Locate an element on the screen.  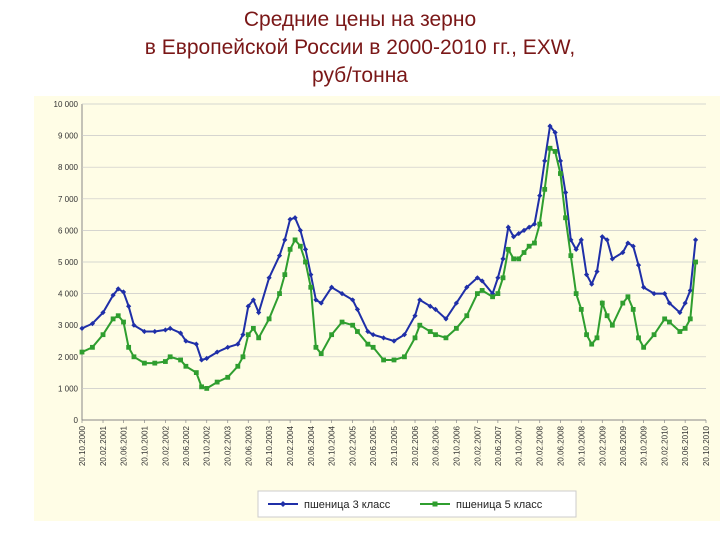
x-tick-label: 20.02.2009 is located at coordinates (602, 445).